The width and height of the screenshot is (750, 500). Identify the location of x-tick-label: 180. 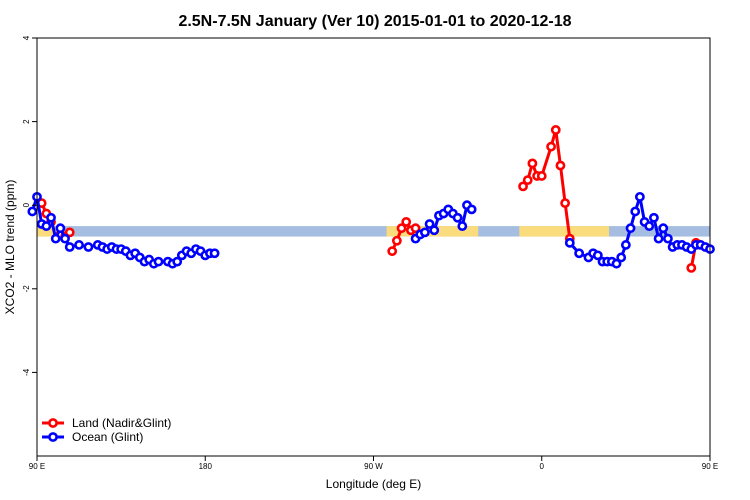
(206, 466).